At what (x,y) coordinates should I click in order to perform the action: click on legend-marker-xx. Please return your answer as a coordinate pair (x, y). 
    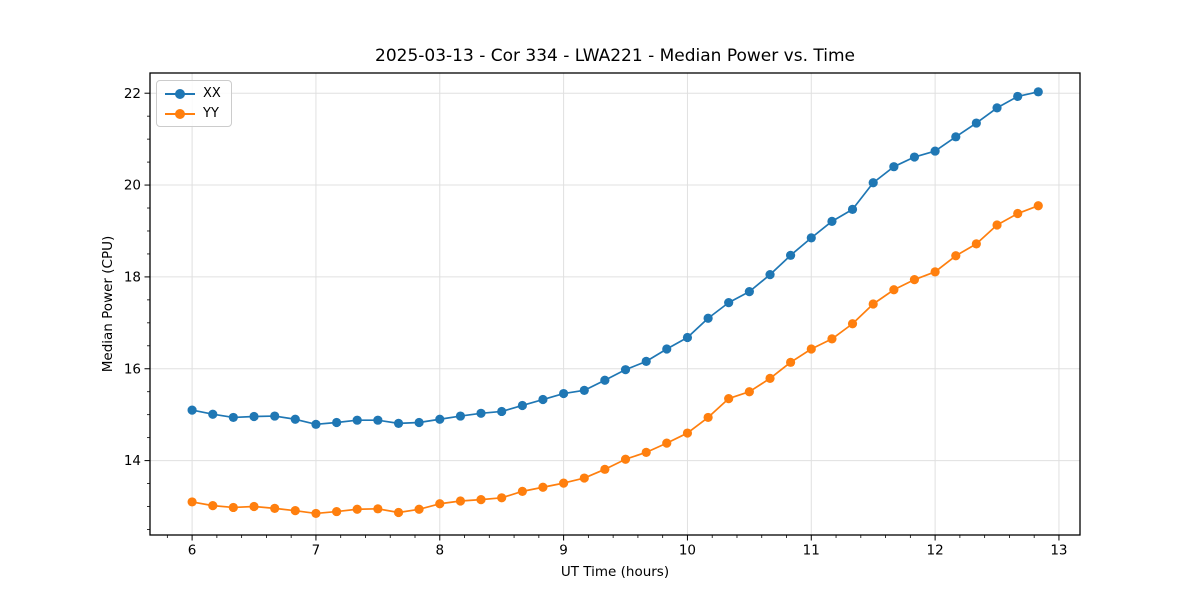
    Looking at the image, I should click on (180, 93).